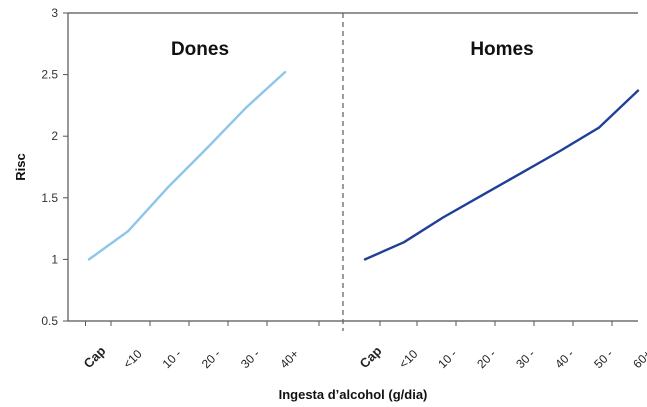 This screenshot has height=407, width=647. What do you see at coordinates (353, 394) in the screenshot?
I see `x-axis-title: Ingesta d’alcohol (g/dia)` at bounding box center [353, 394].